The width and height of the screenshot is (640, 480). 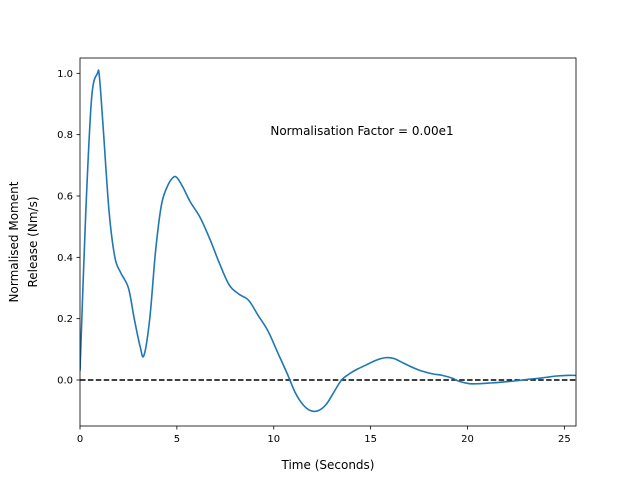 What do you see at coordinates (65, 258) in the screenshot?
I see `y-tick-label: 0.4` at bounding box center [65, 258].